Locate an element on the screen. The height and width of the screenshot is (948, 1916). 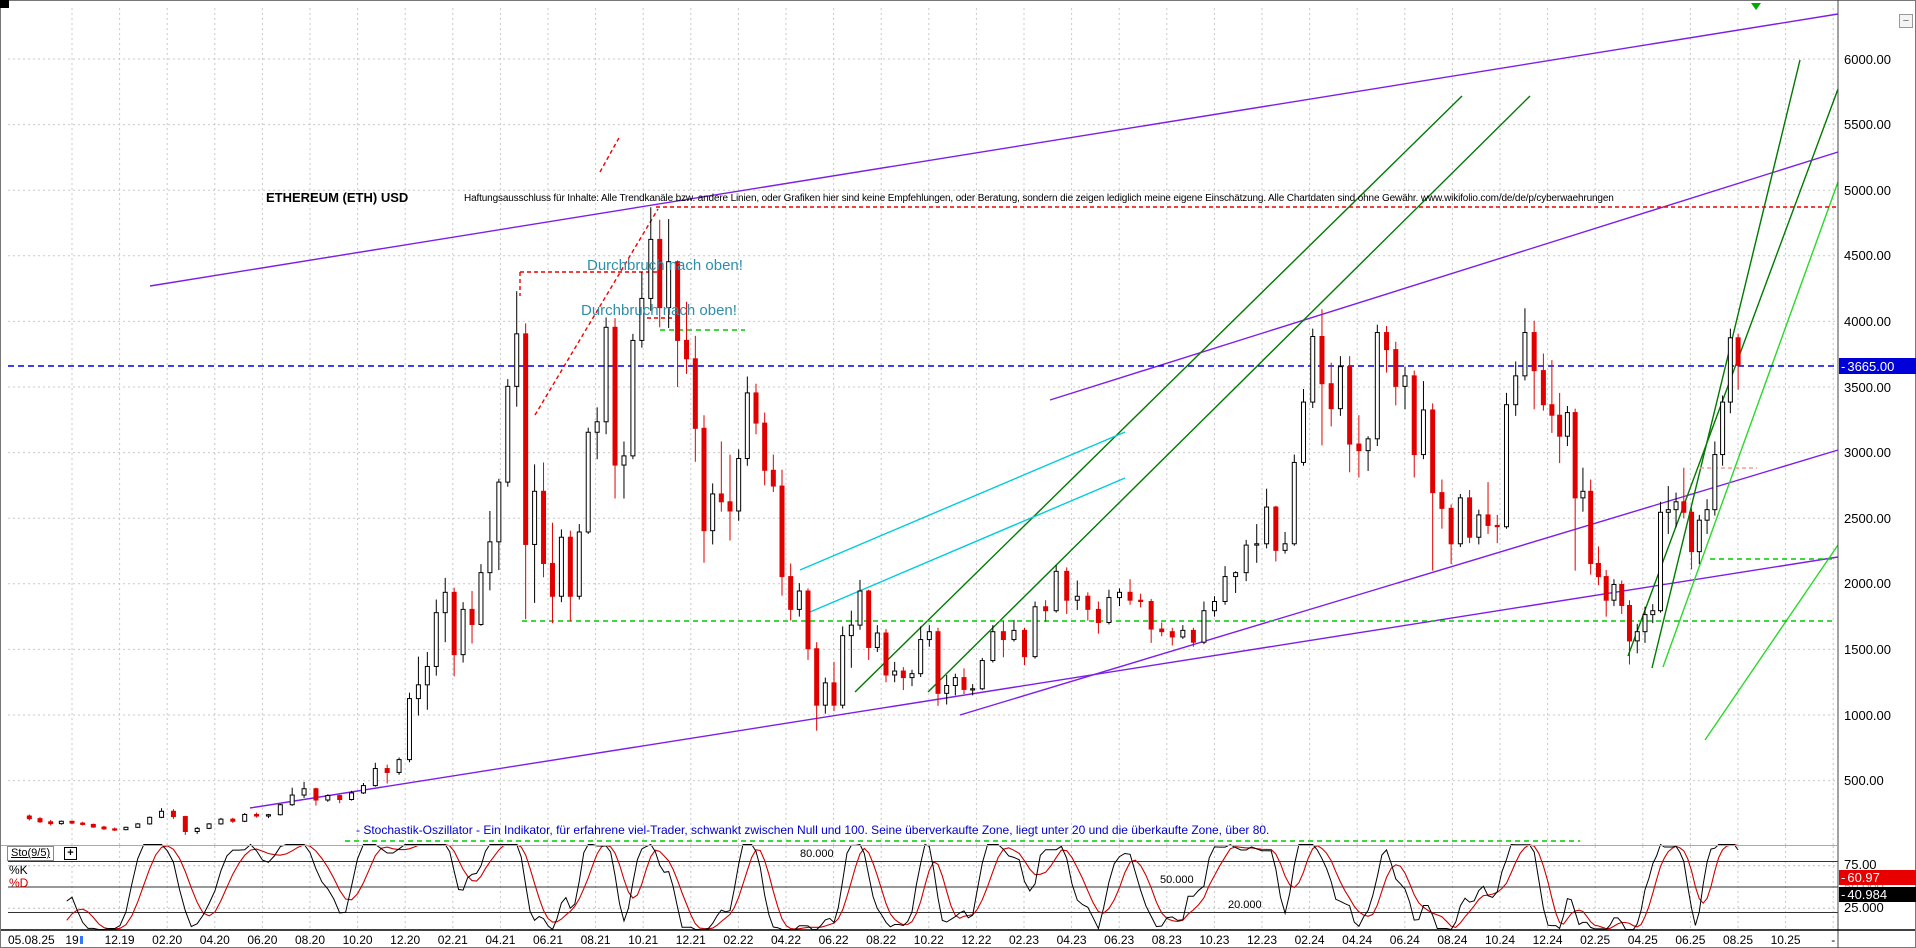
level-20-label: 20.000 is located at coordinates (1245, 905).